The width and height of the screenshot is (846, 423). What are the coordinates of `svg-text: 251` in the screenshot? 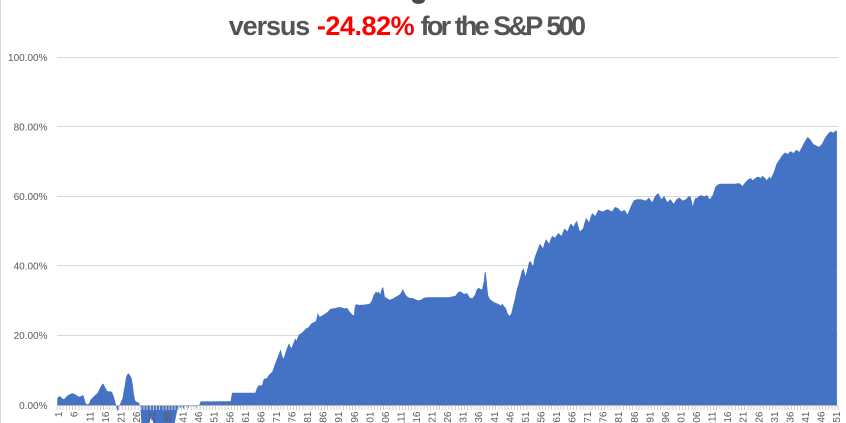 It's located at (837, 417).